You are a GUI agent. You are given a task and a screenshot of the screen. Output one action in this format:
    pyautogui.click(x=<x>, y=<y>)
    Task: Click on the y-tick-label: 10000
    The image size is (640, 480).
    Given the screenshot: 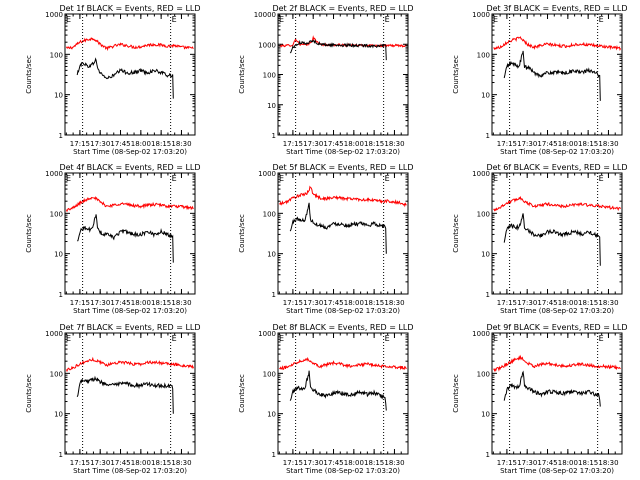 What is the action you would take?
    pyautogui.click(x=265, y=15)
    